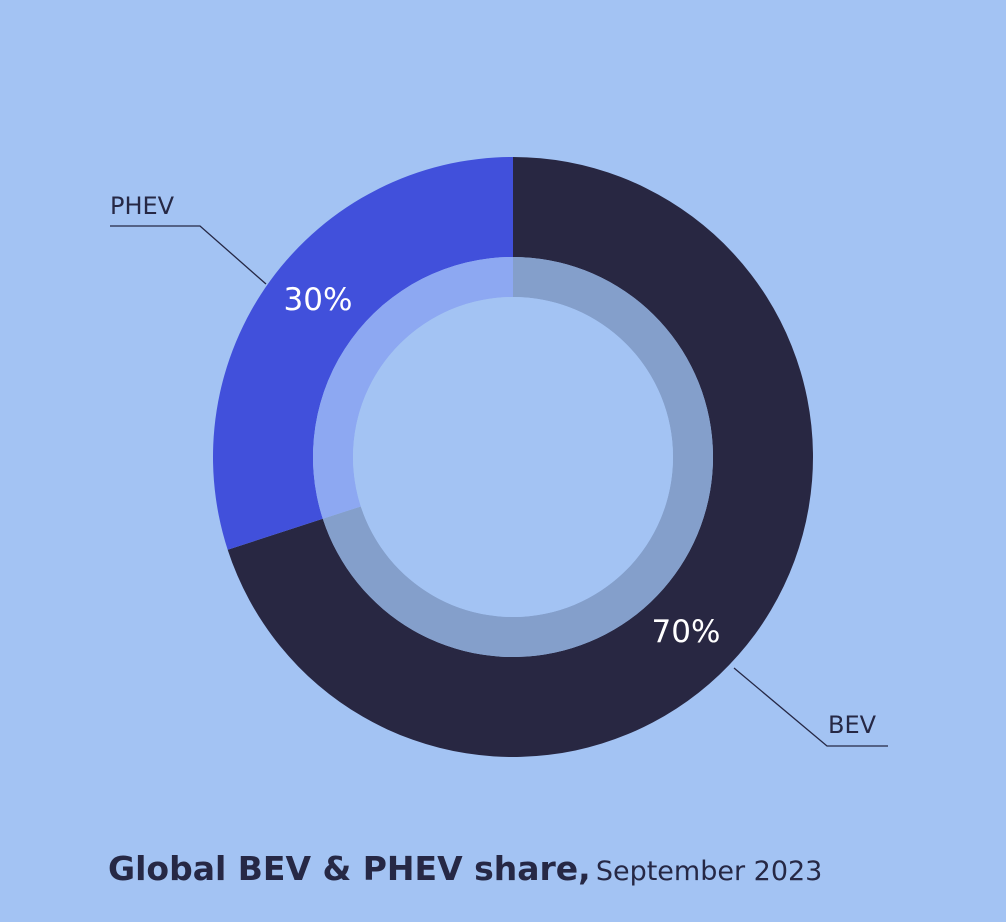  I want to click on chart-title: Global BEV & PHEV share,, so click(349, 868).